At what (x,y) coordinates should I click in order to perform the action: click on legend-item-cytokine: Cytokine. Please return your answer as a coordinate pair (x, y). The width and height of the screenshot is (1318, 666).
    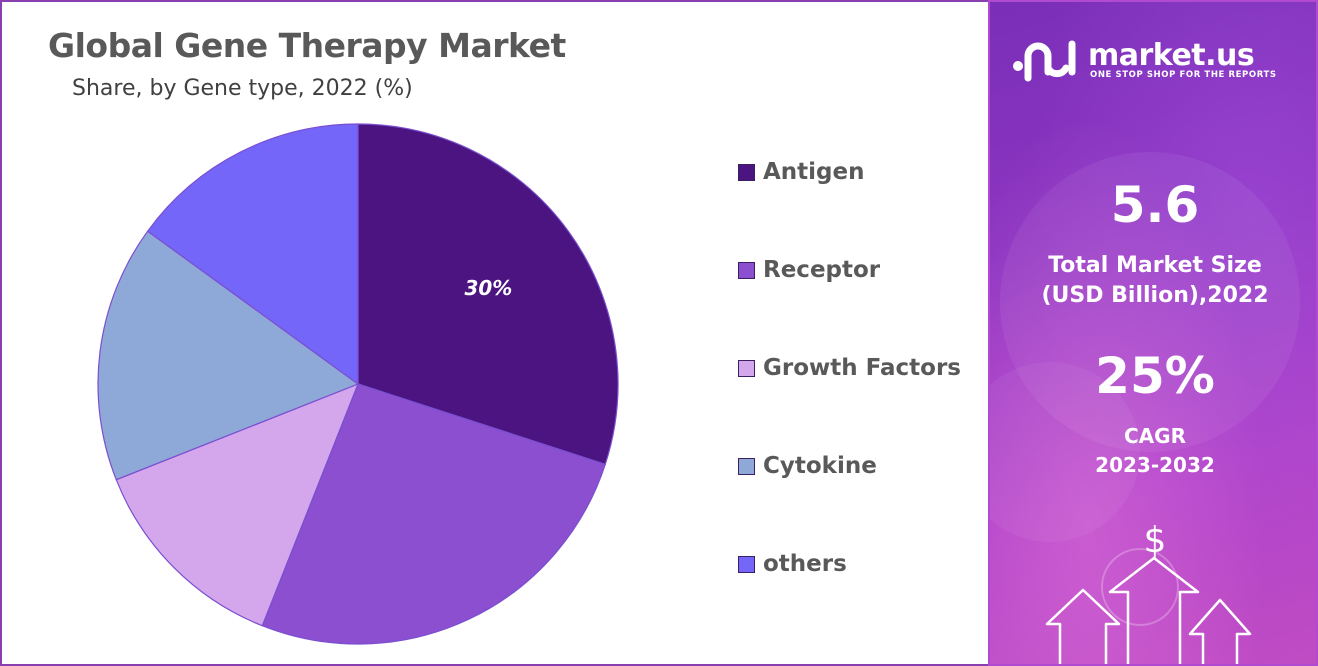
    Looking at the image, I should click on (807, 466).